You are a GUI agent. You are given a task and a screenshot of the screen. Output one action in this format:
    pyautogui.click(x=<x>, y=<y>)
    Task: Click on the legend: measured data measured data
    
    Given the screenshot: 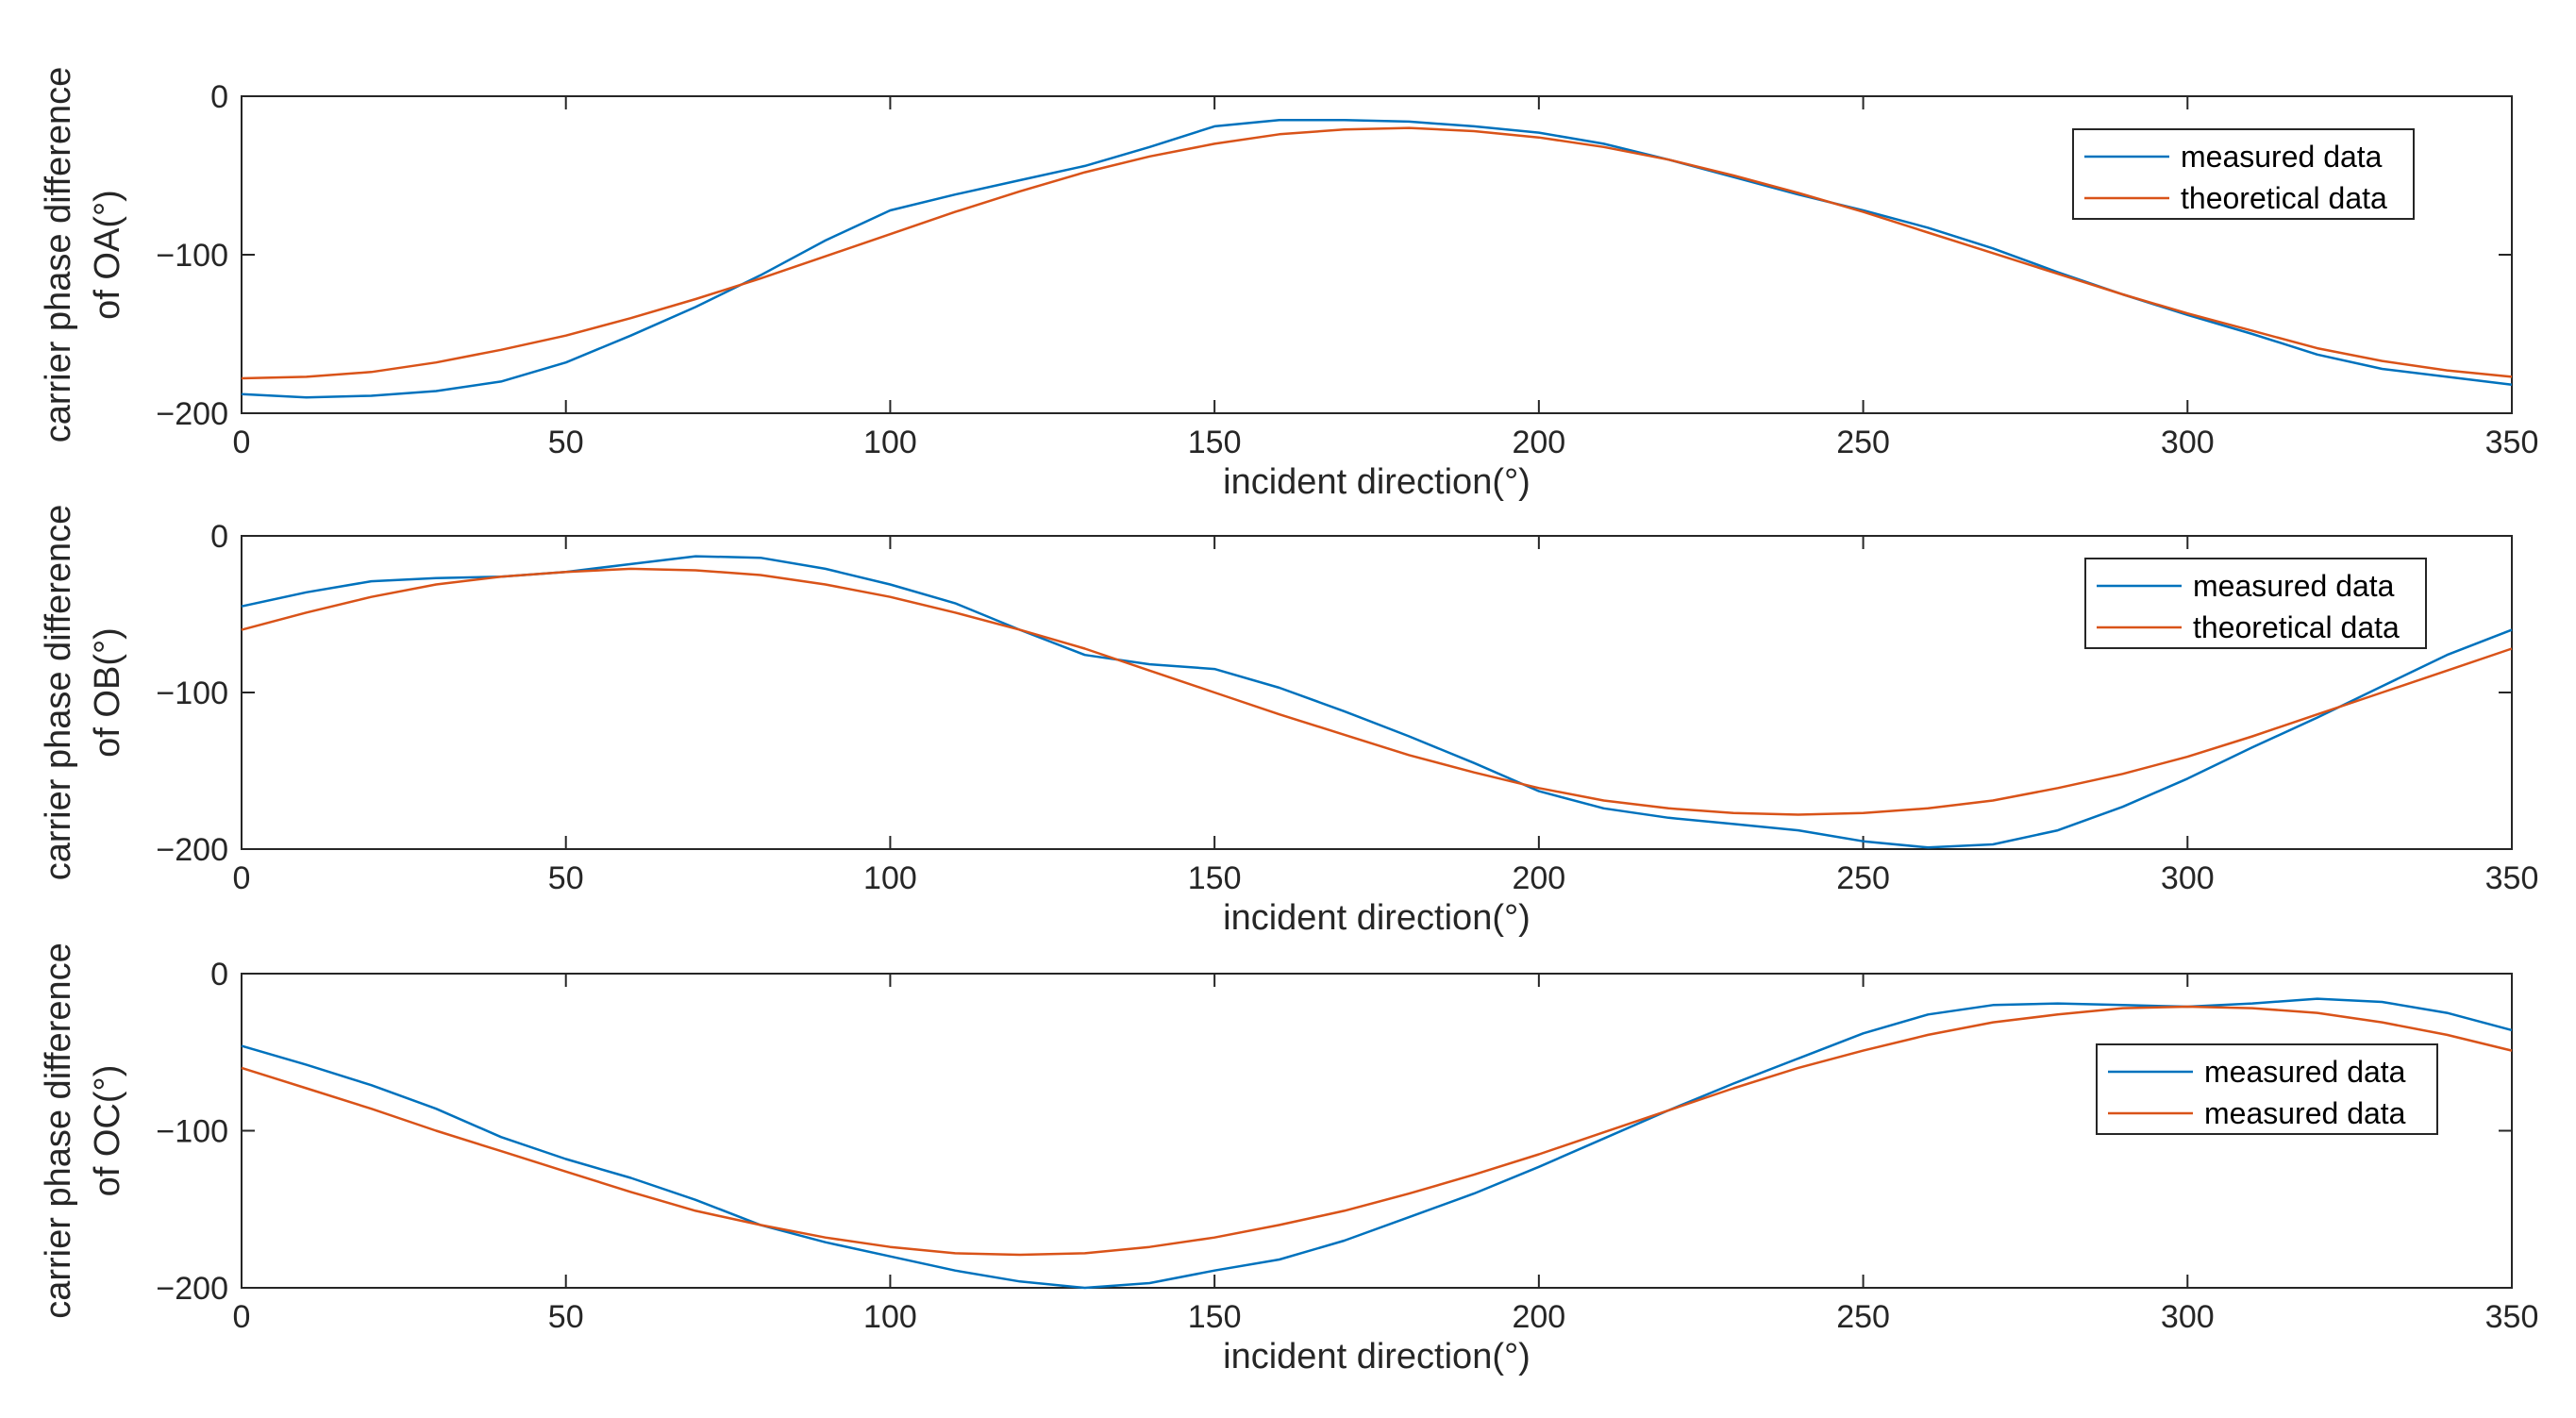 What is the action you would take?
    pyautogui.click(x=2267, y=1089)
    